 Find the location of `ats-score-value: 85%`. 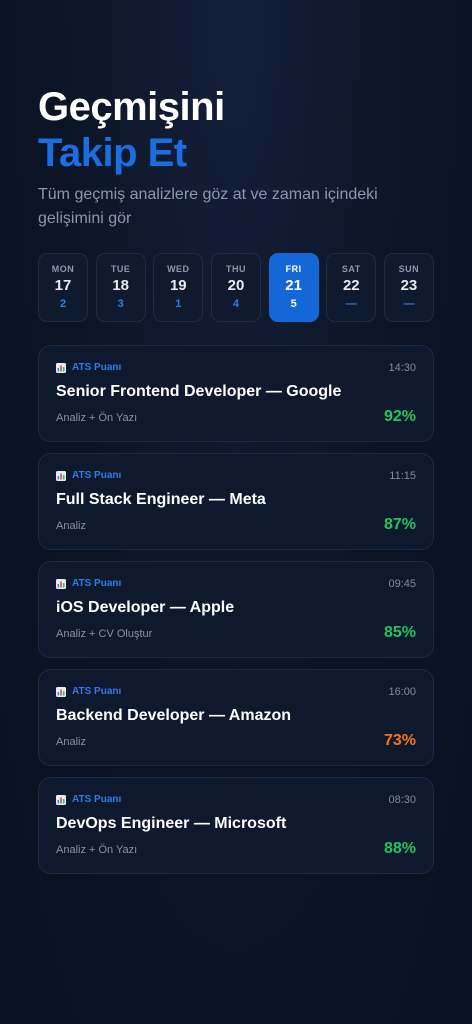

ats-score-value: 85% is located at coordinates (399, 632).